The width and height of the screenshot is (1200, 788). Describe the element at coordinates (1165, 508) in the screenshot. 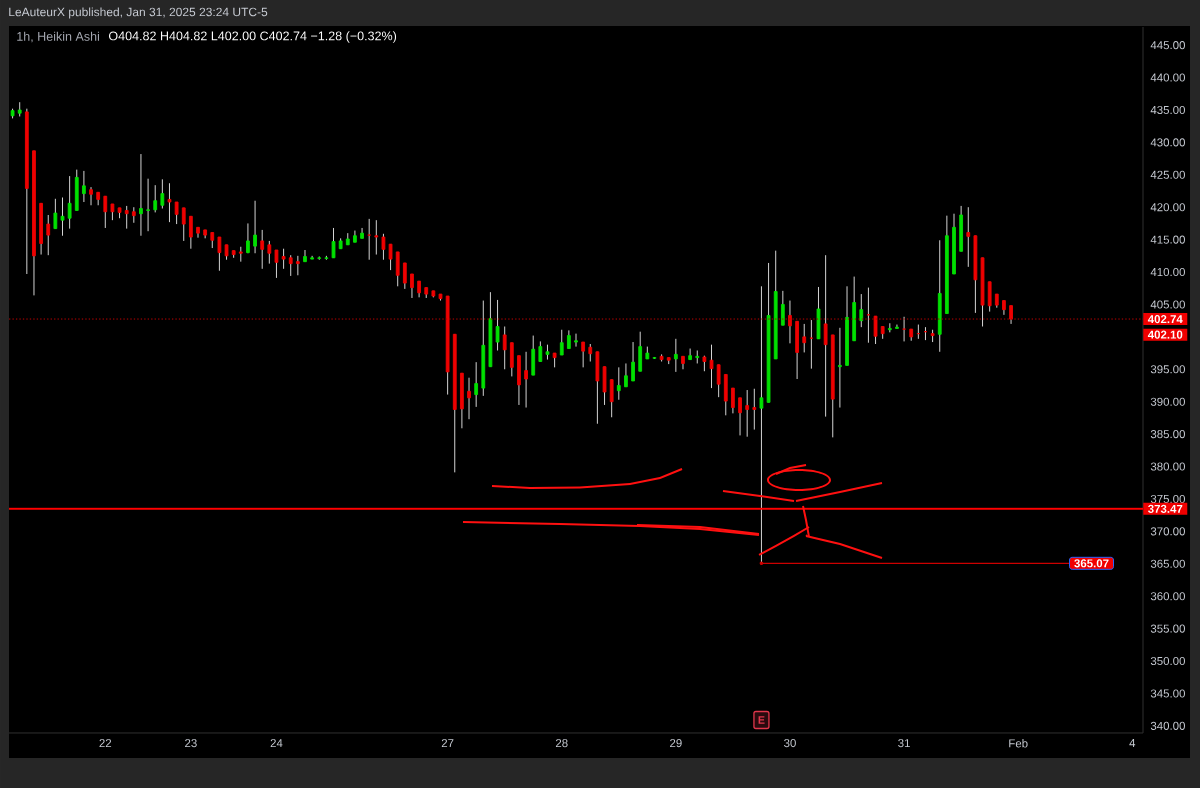

I see `ref-line-label: 373.47` at that location.